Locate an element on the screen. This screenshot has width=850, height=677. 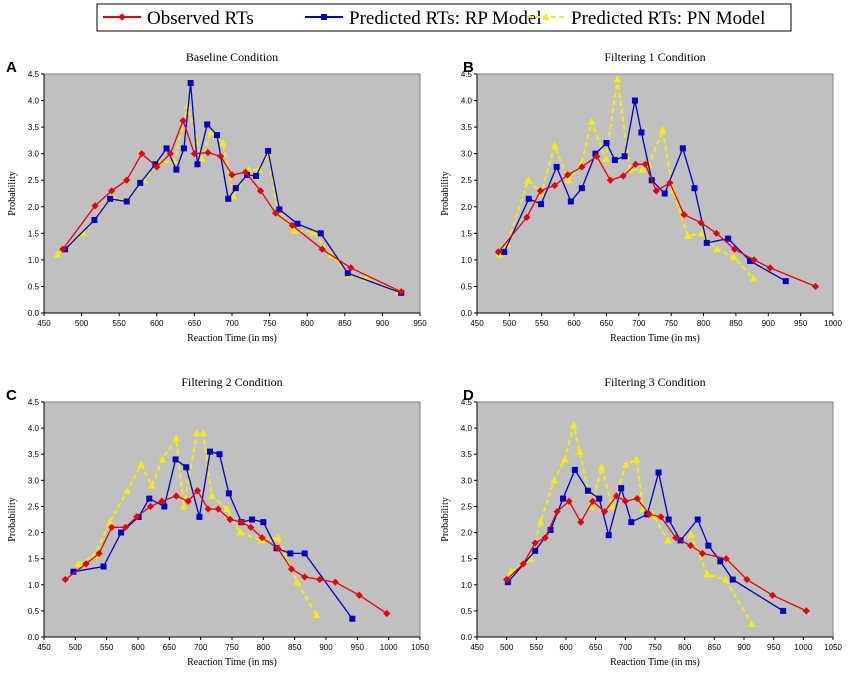
x-axis-label: Reaction Time (in ms) is located at coordinates (655, 662).